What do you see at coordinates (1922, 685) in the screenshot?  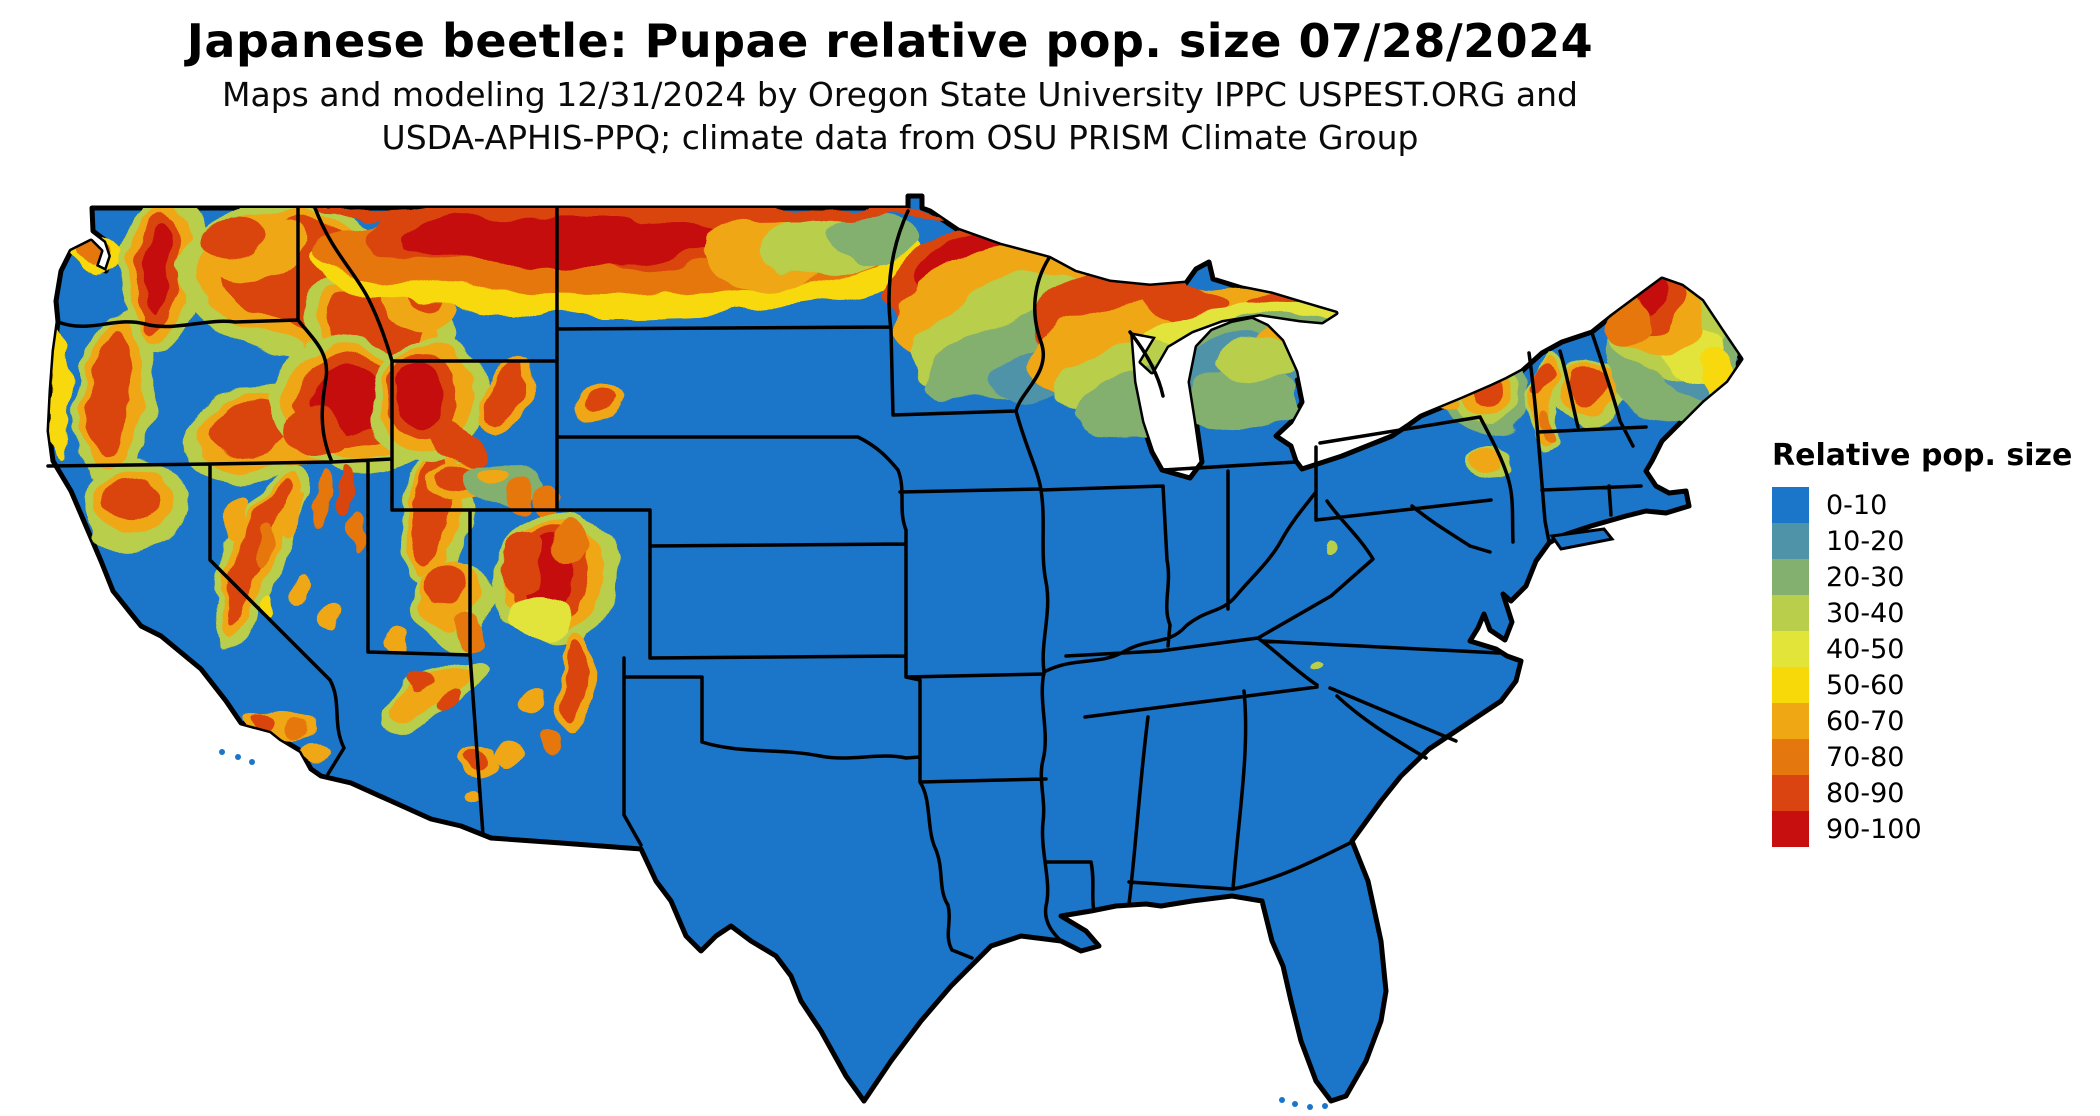 I see `legend-item-50-60: 50-60` at bounding box center [1922, 685].